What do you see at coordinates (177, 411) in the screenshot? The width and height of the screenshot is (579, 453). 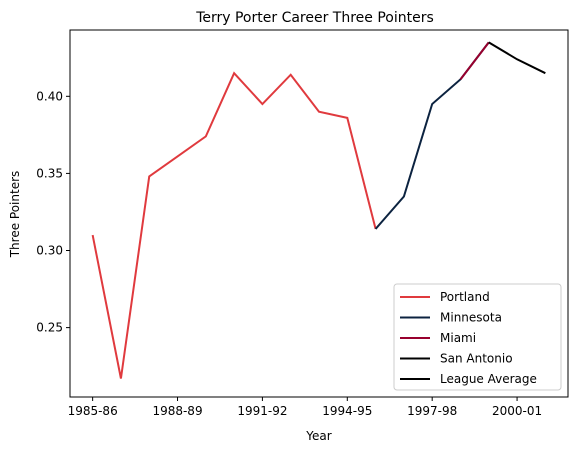 I see `x-tick-label: 1988-89` at bounding box center [177, 411].